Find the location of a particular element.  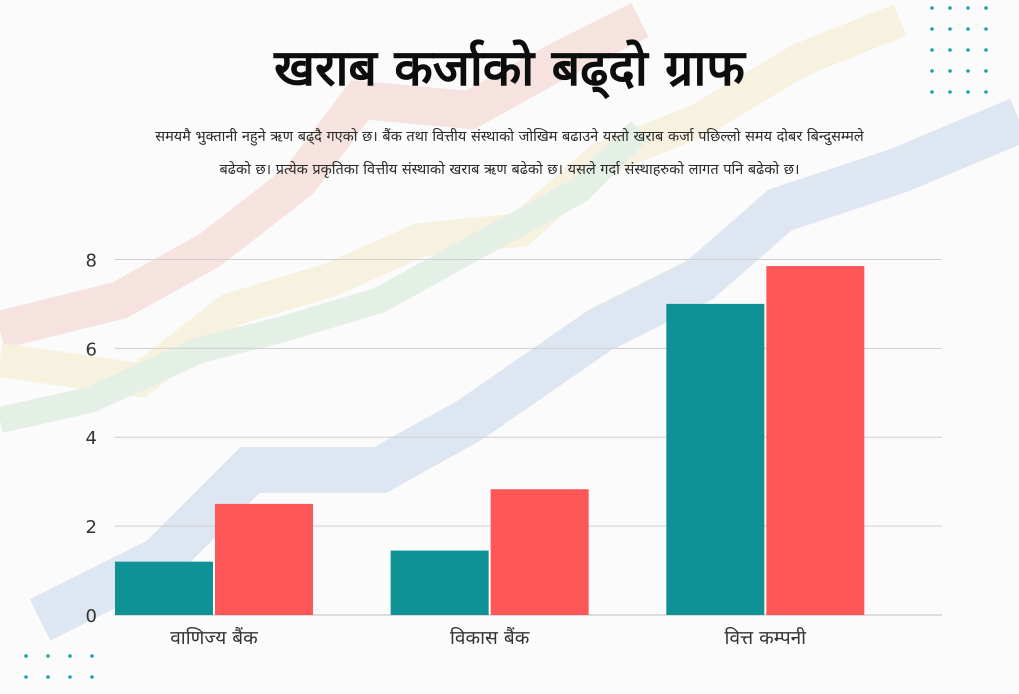

y-tick-label: 6 is located at coordinates (91, 349).